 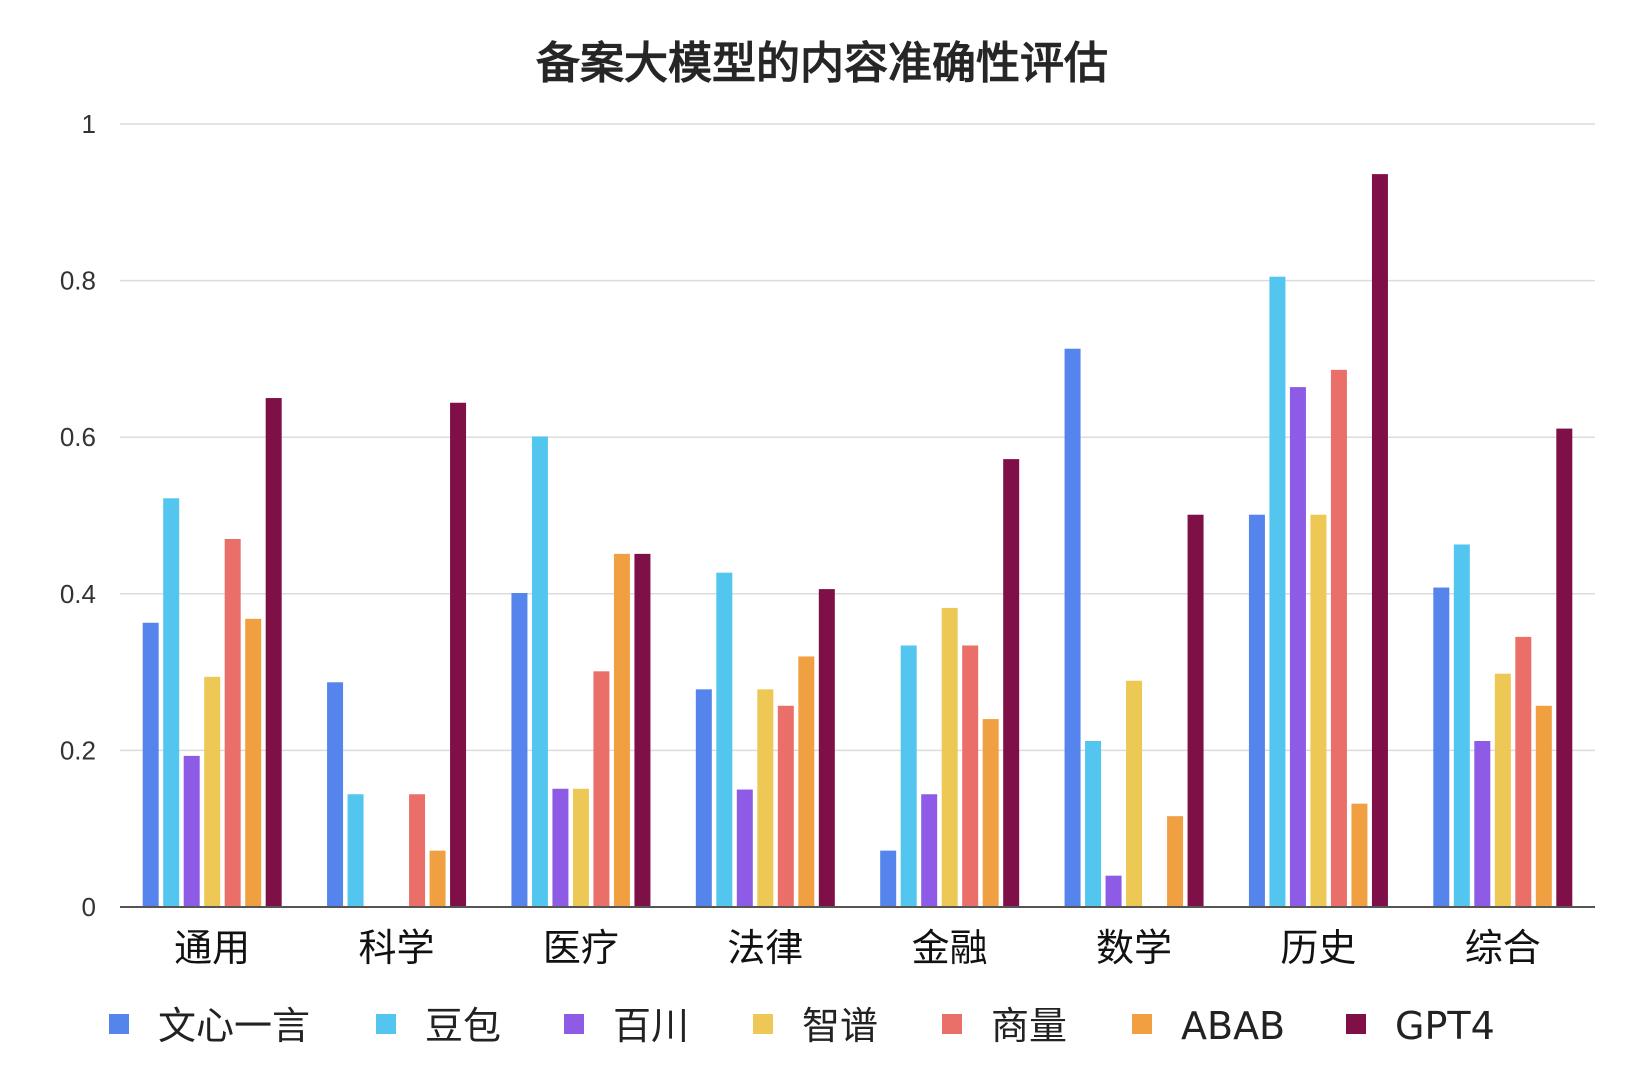 What do you see at coordinates (1482, 824) in the screenshot?
I see `bar-百川-综合` at bounding box center [1482, 824].